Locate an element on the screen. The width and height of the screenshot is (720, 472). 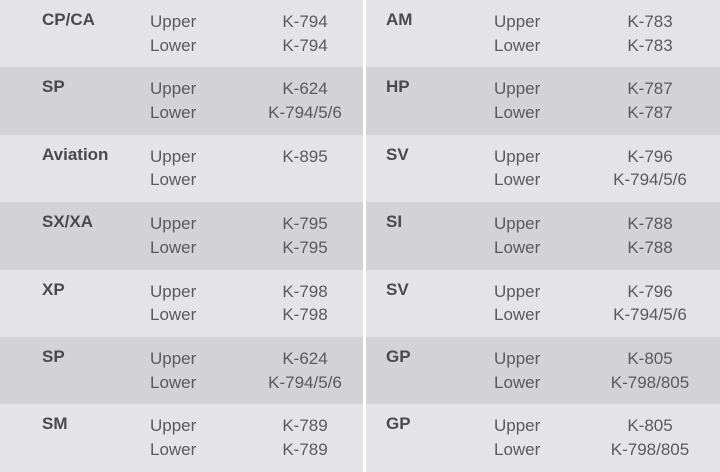
model-name: HP is located at coordinates (398, 87).